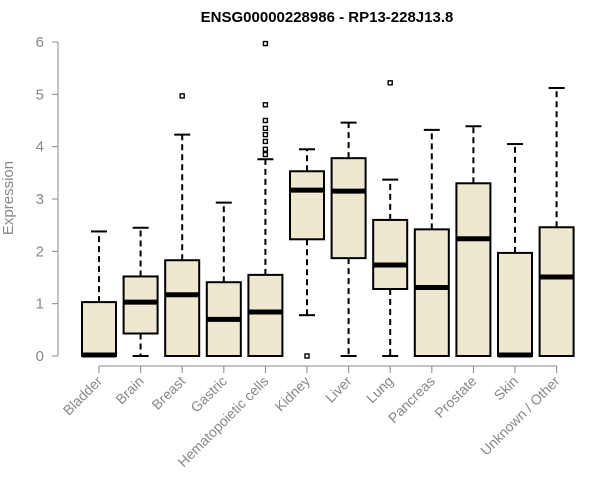 The height and width of the screenshot is (500, 600). I want to click on box-pancreas, so click(431, 242).